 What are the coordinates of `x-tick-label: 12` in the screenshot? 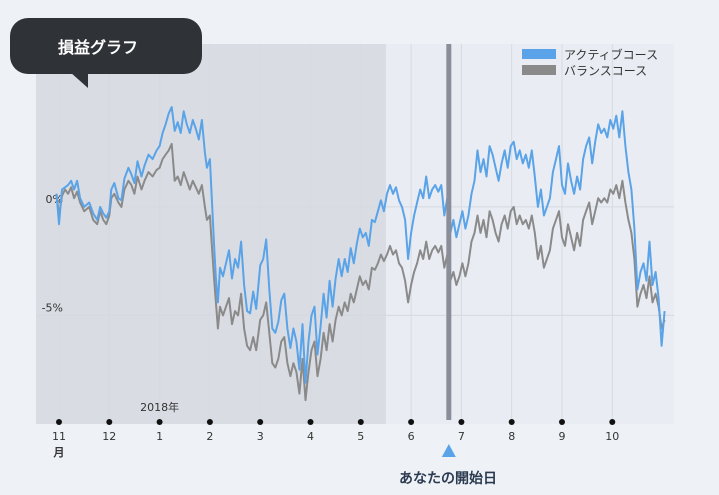 It's located at (109, 436).